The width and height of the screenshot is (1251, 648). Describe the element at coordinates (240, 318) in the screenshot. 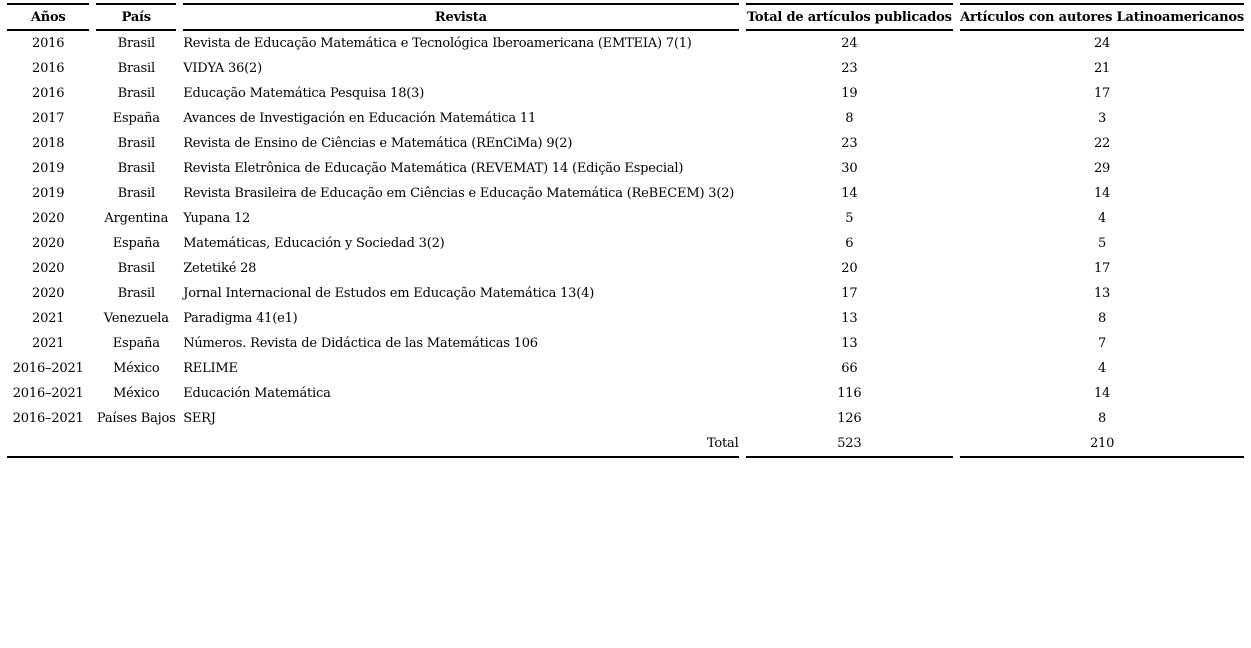

I see `cell-journal: Paradigma 41(e1)` at that location.